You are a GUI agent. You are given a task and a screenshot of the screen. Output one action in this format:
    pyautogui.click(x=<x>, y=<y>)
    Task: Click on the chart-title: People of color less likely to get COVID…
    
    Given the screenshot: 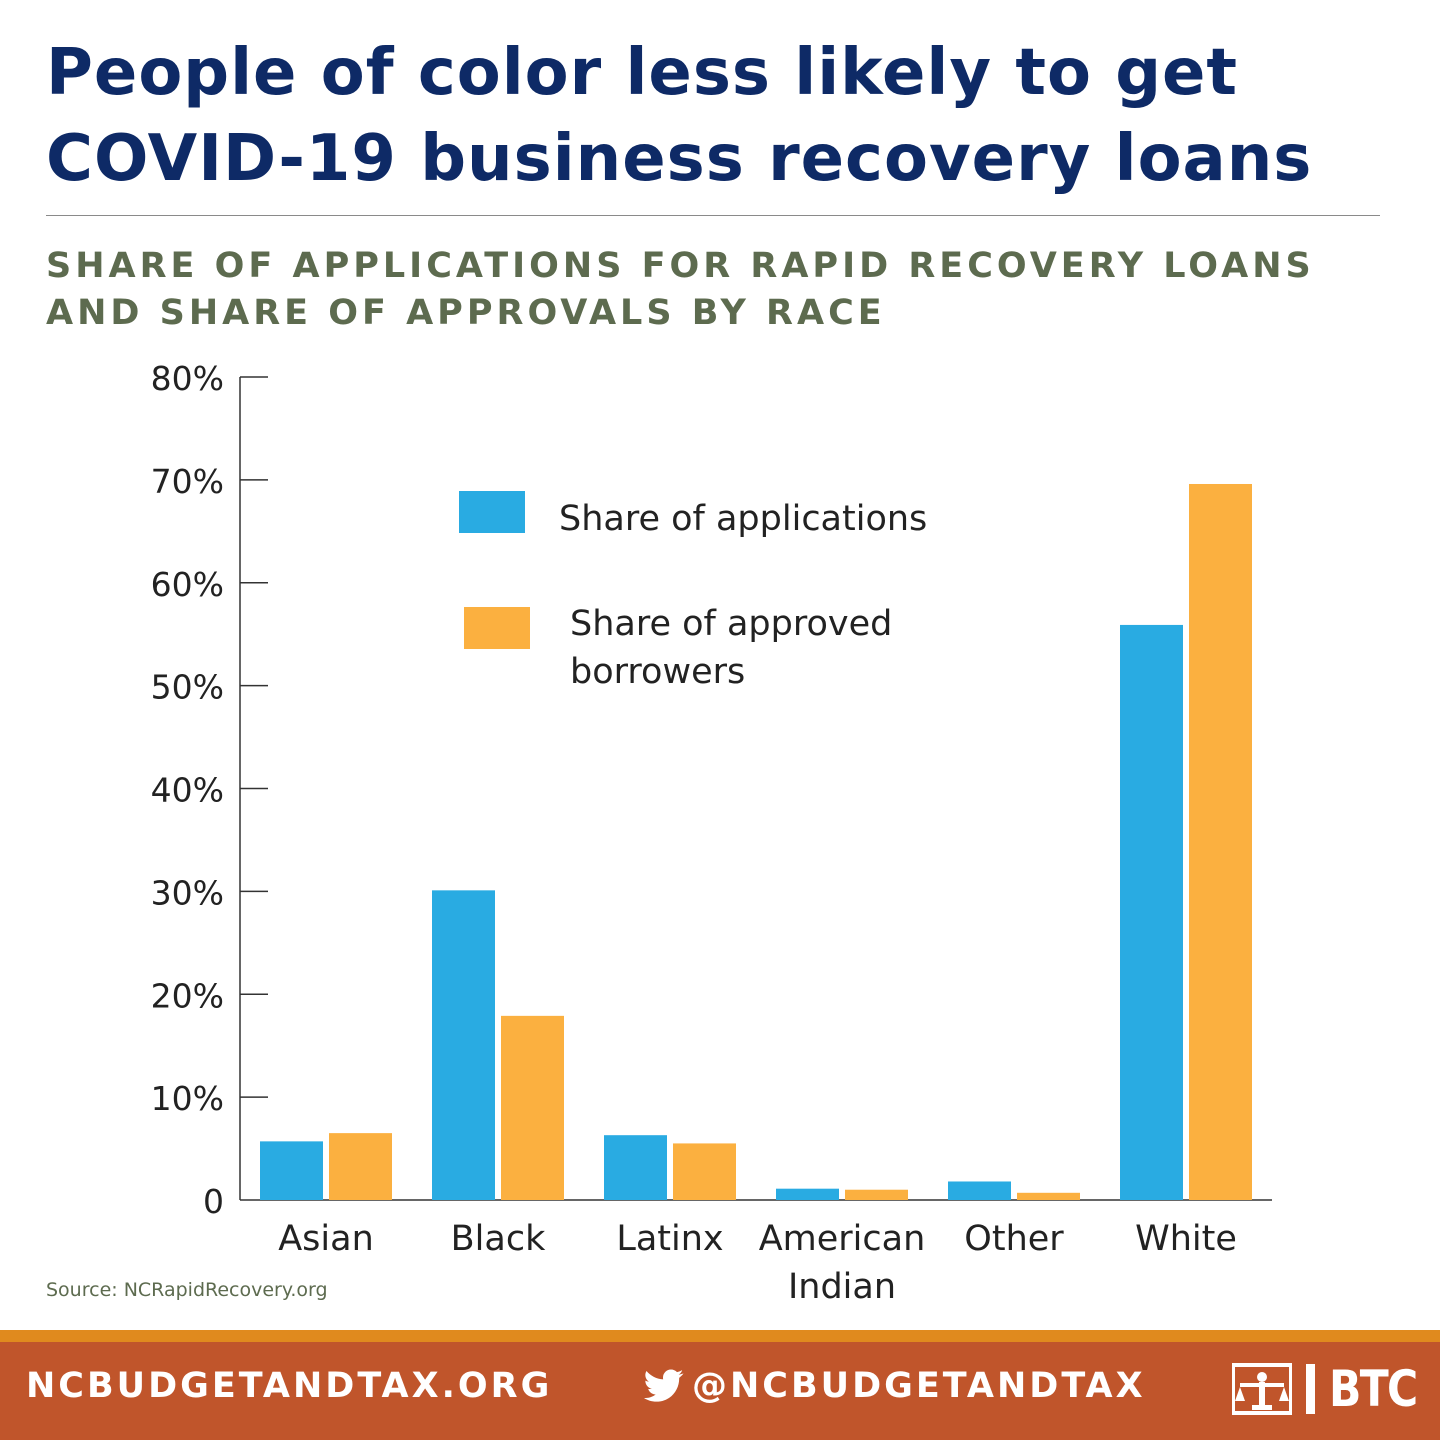 What is the action you would take?
    pyautogui.click(x=679, y=116)
    